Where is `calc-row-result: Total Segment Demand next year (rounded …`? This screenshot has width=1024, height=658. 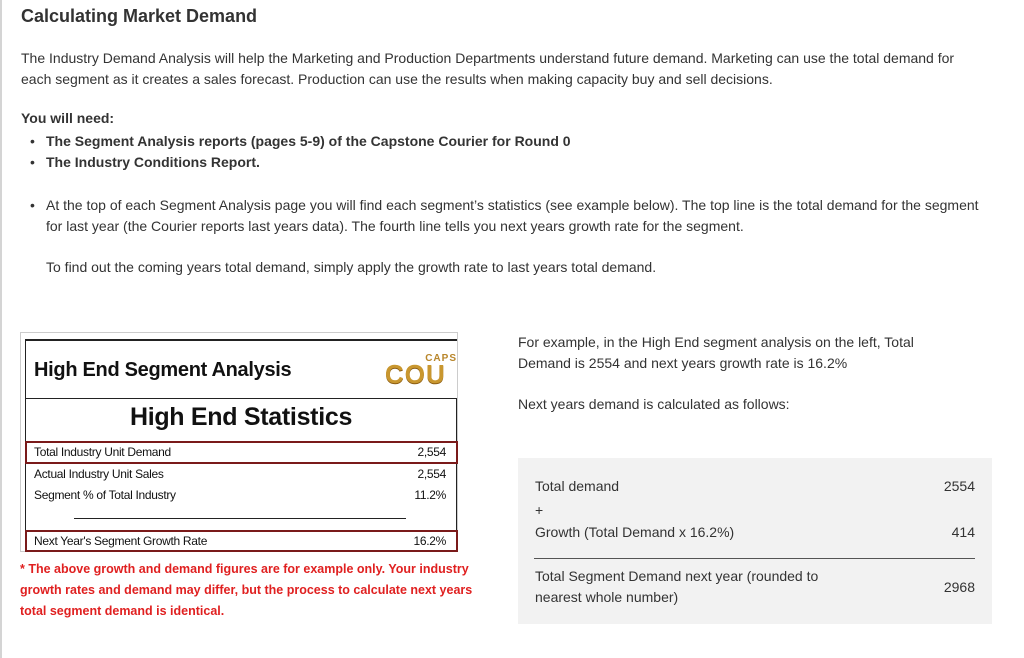
calc-row-result: Total Segment Demand next year (rounded … is located at coordinates (755, 587).